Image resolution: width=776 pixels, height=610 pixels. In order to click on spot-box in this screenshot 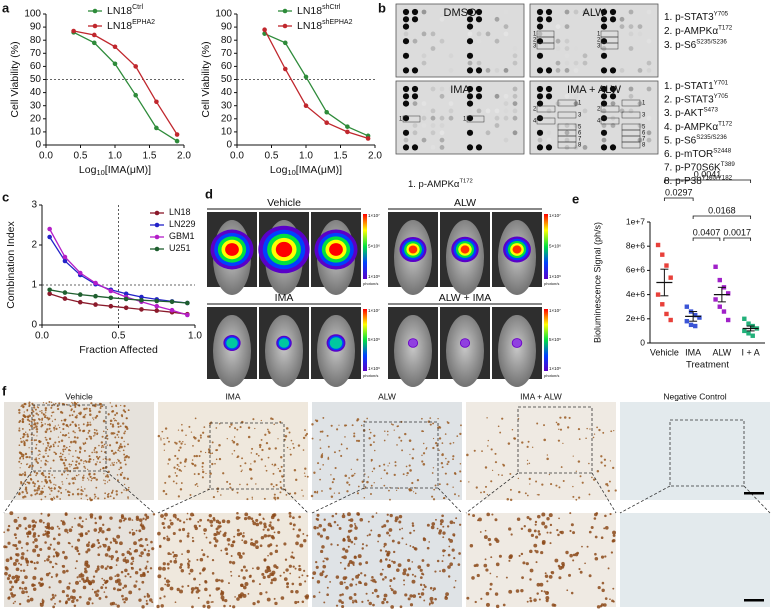, I will do `click(546, 121)`.